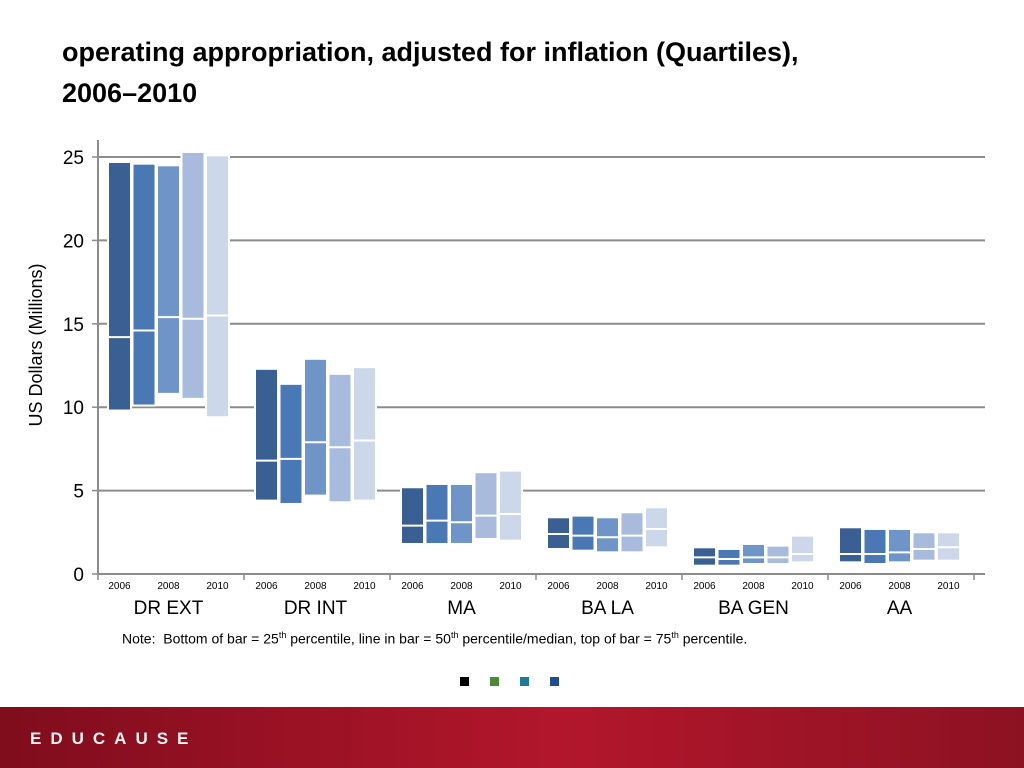 Image resolution: width=1024 pixels, height=768 pixels. I want to click on group-label: BA GEN, so click(753, 608).